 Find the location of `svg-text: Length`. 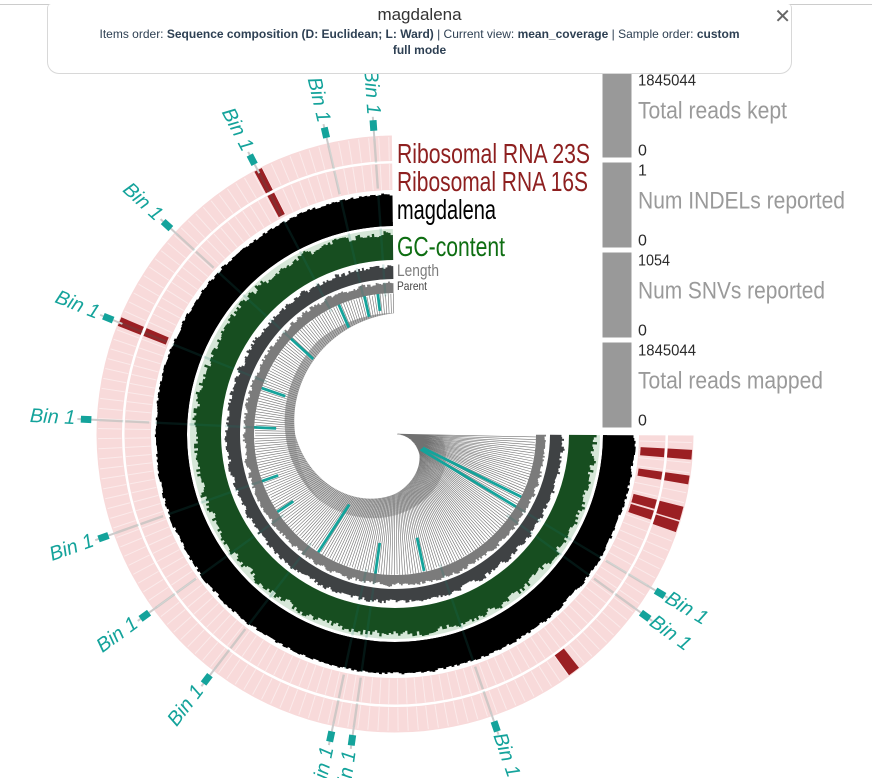

svg-text: Length is located at coordinates (418, 270).